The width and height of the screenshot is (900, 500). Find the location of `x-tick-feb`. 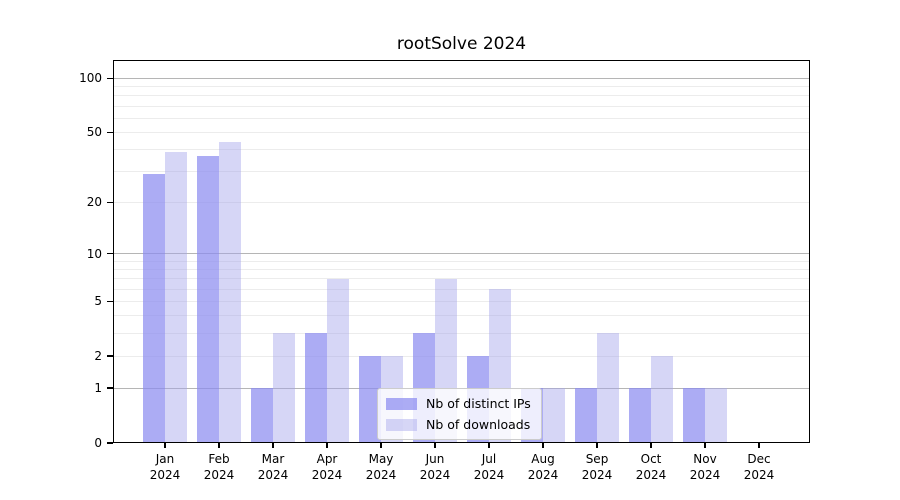

x-tick-feb is located at coordinates (219, 445).